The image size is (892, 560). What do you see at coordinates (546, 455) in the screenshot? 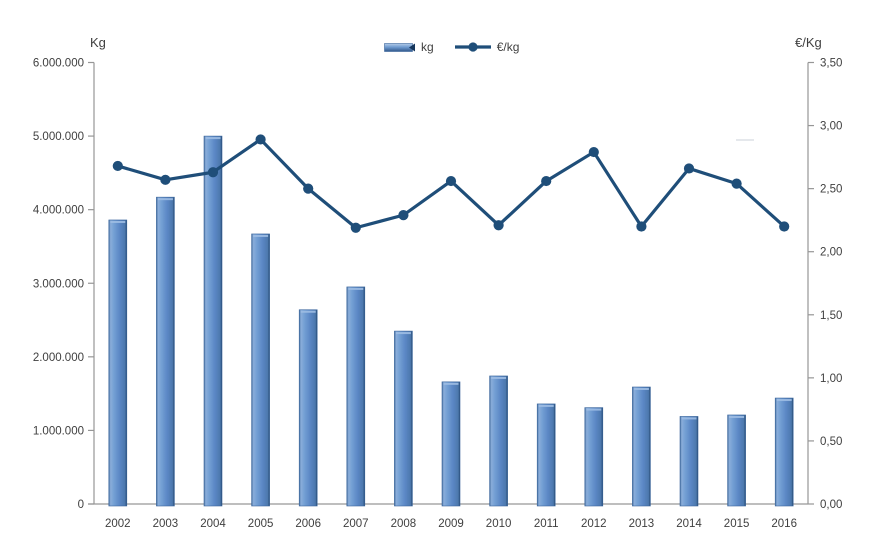
I see `bar-2011` at bounding box center [546, 455].